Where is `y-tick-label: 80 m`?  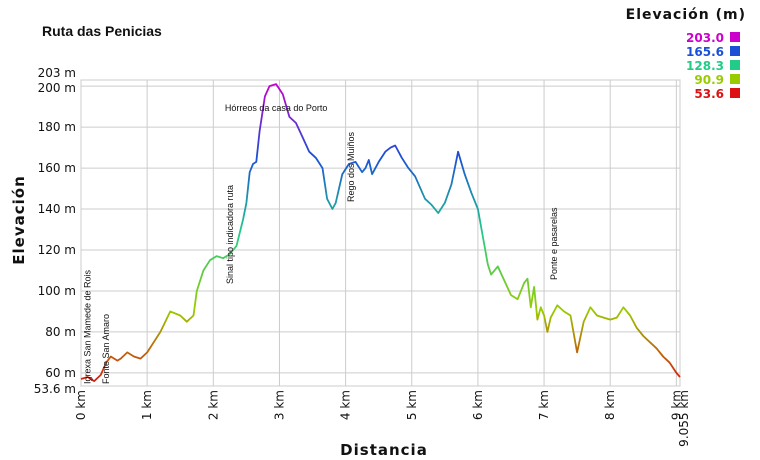
y-tick-label: 80 m is located at coordinates (60, 332).